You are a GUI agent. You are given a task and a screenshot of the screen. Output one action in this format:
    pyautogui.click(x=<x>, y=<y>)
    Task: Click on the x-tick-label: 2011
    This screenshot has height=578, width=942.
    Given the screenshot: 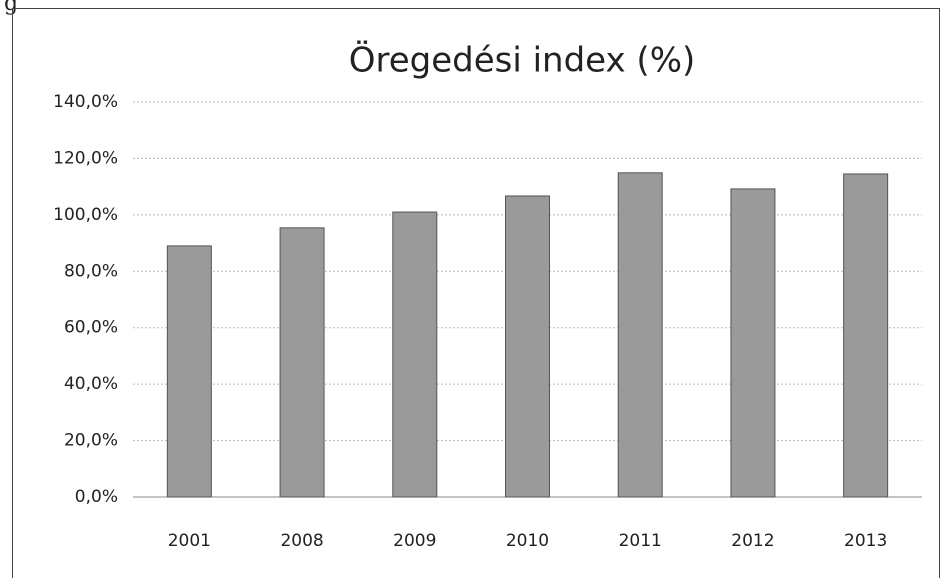 What is the action you would take?
    pyautogui.click(x=640, y=541)
    